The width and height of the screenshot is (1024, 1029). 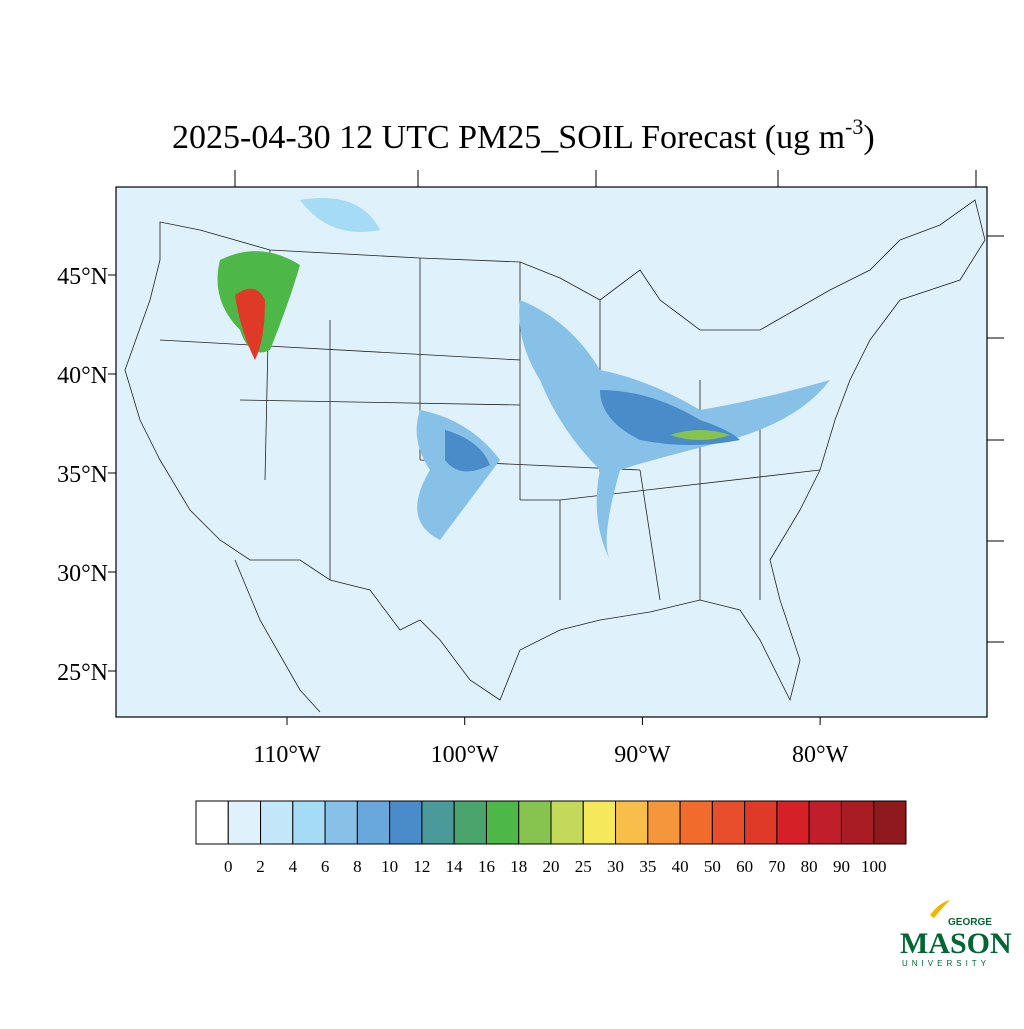 I want to click on lat-label: 40°N, so click(x=82, y=376).